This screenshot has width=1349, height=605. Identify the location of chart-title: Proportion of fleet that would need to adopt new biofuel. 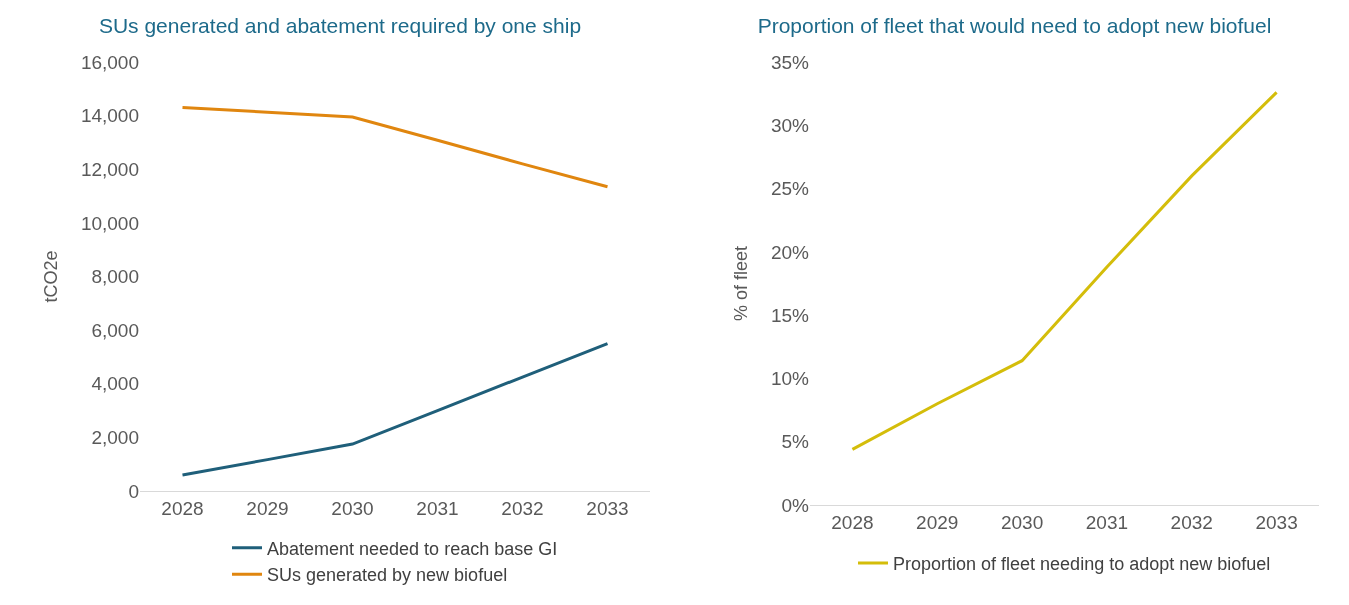
(1014, 25).